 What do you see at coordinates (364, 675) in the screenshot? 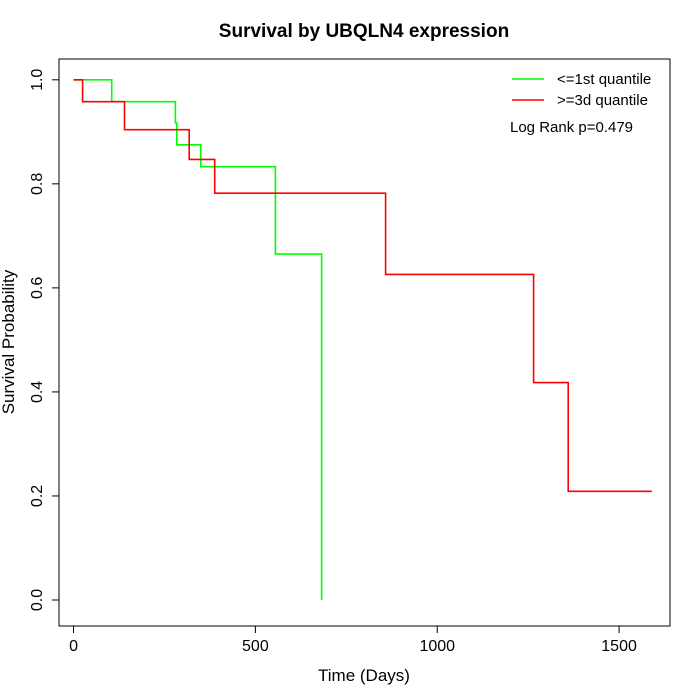
I see `x-axis-label: Time (Days)` at bounding box center [364, 675].